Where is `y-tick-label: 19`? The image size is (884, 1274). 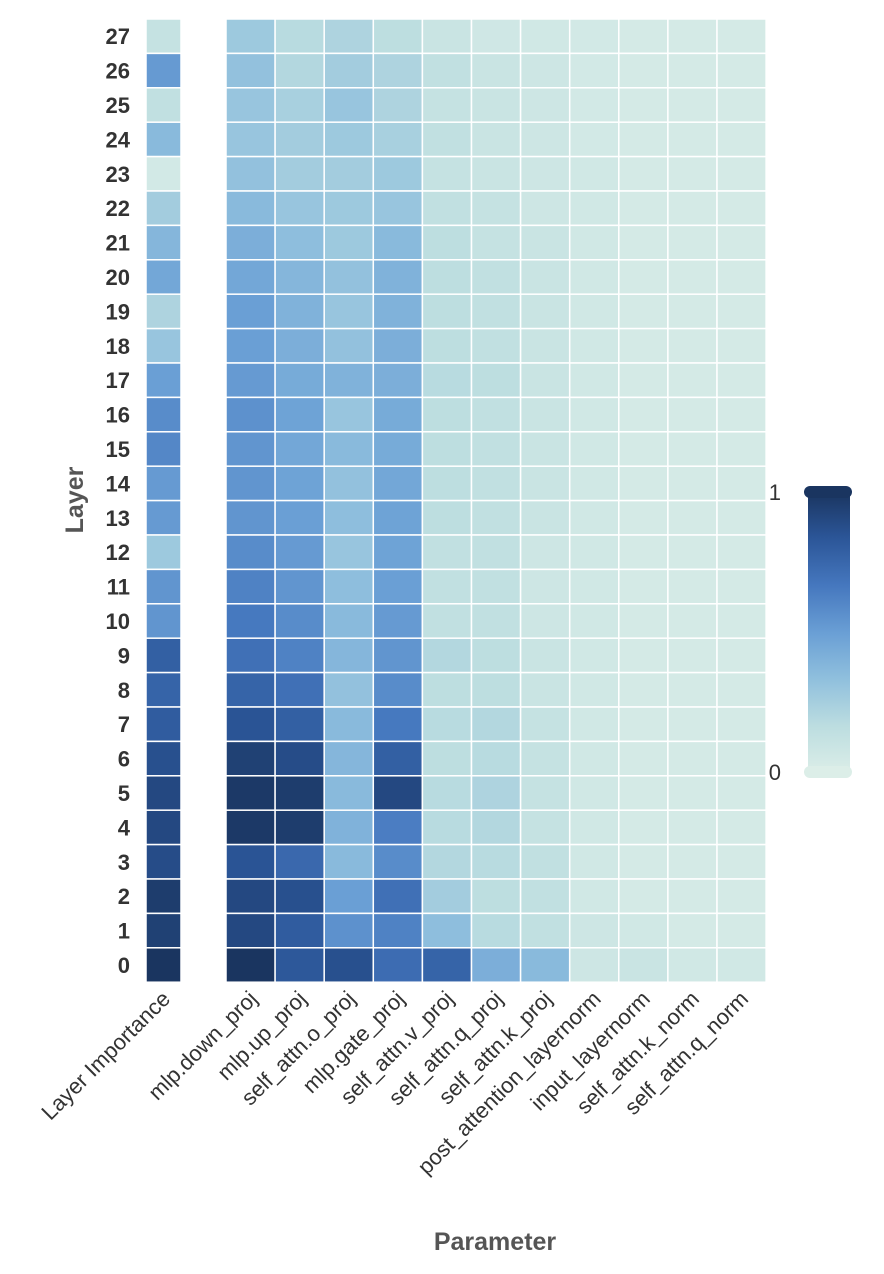 y-tick-label: 19 is located at coordinates (118, 311).